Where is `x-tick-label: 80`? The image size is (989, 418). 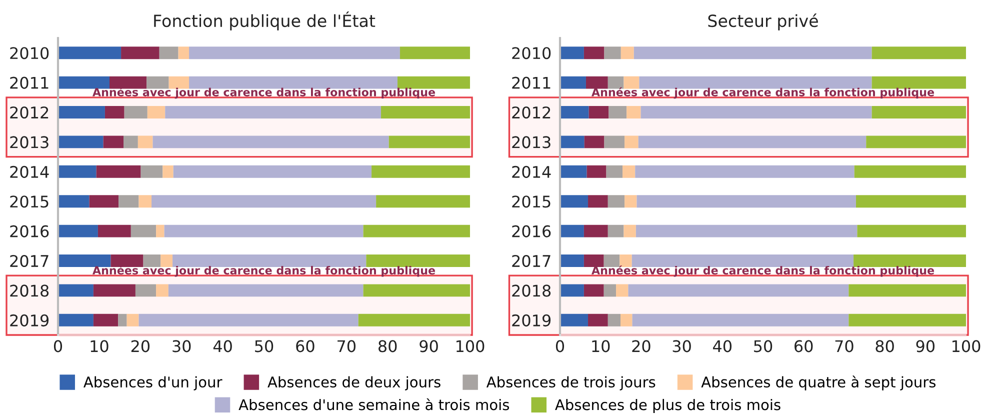 x-tick-label: 80 is located at coordinates (387, 346).